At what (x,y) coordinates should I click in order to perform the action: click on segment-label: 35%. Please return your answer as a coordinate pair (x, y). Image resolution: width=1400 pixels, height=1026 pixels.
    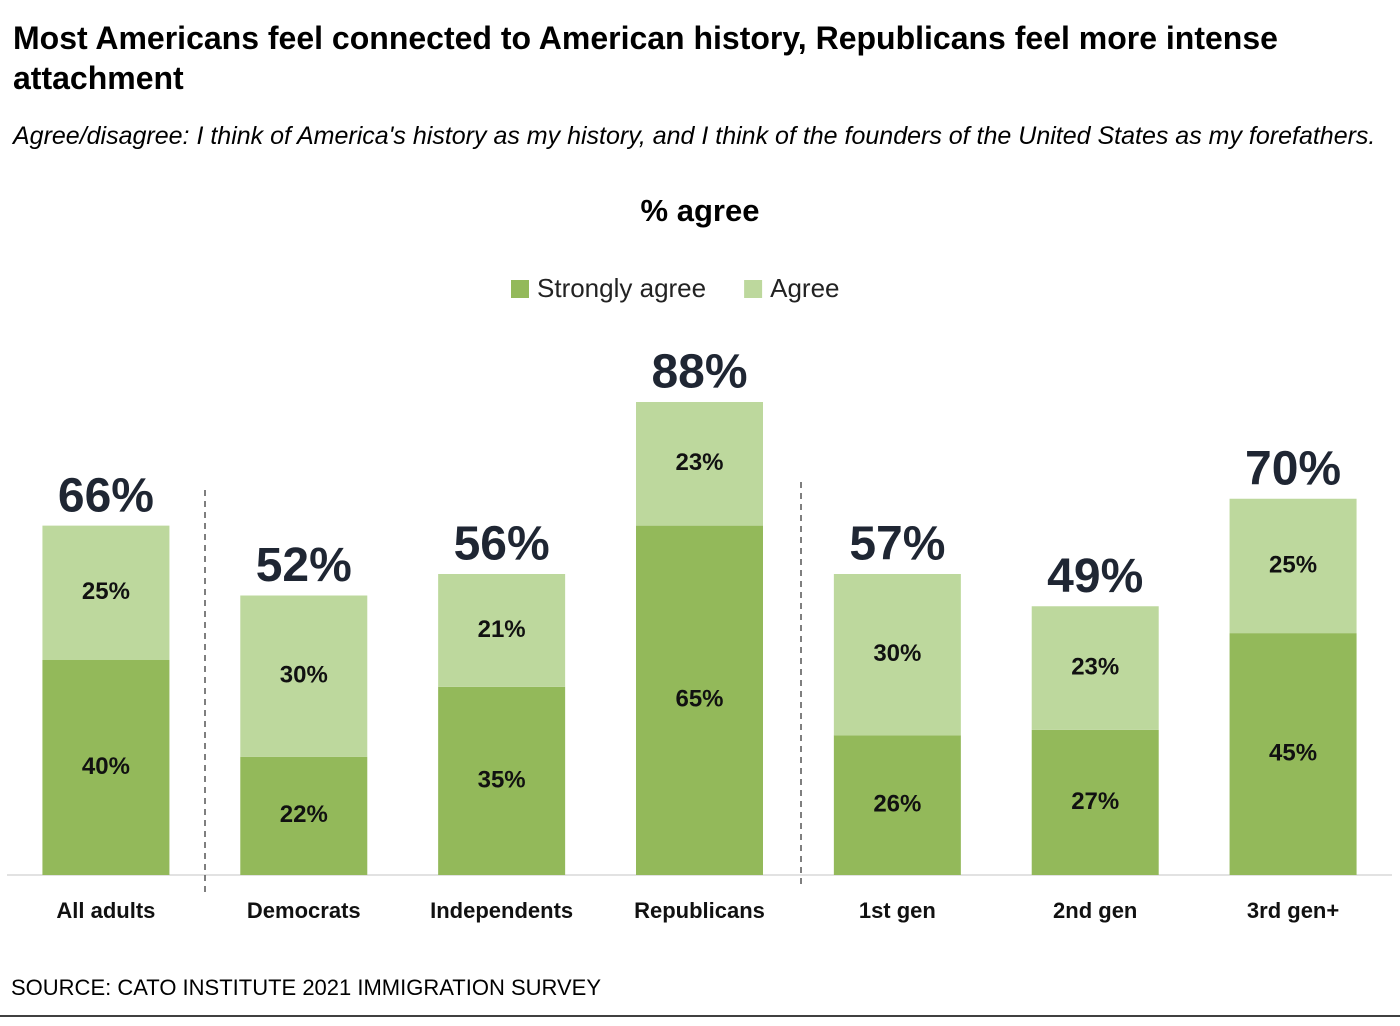
    Looking at the image, I should click on (502, 779).